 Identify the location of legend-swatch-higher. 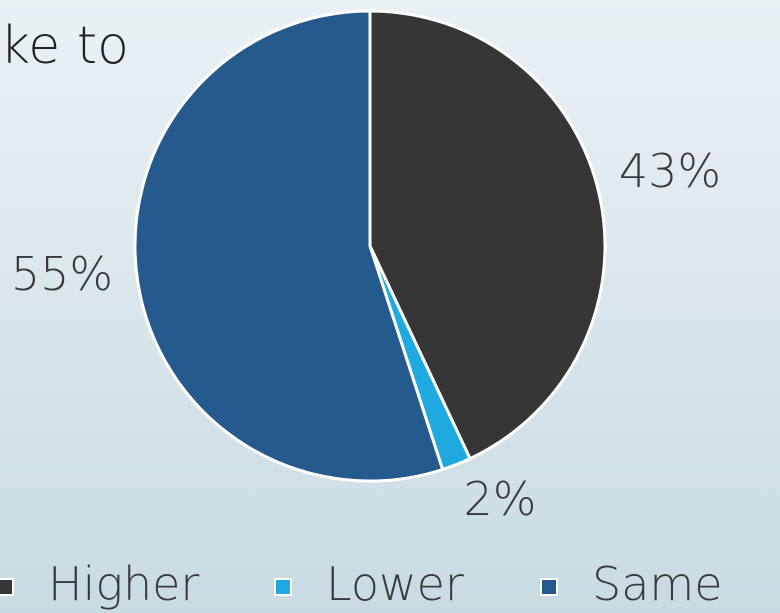
(7, 587).